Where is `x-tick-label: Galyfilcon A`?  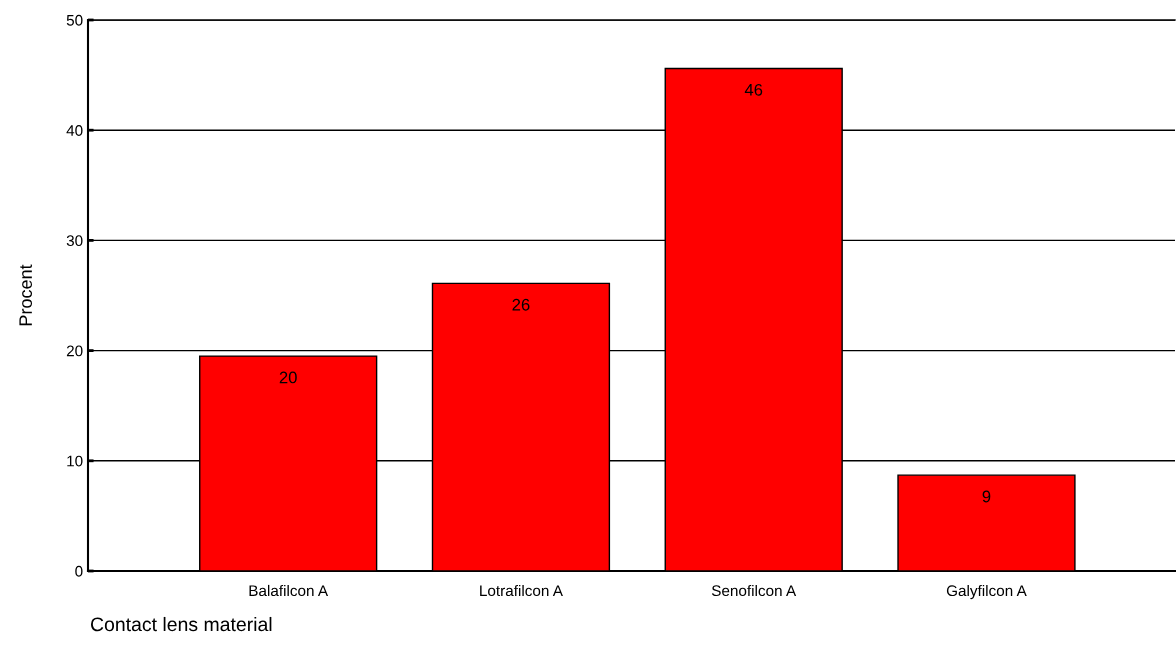 x-tick-label: Galyfilcon A is located at coordinates (986, 592).